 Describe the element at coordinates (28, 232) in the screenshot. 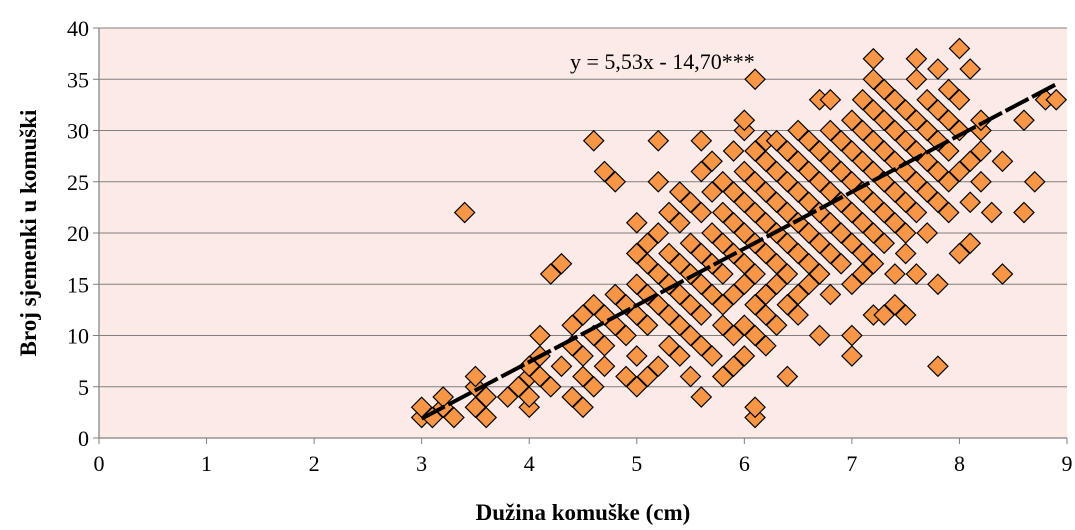

I see `y-axis-title: Broj sjemenki u komuški` at that location.